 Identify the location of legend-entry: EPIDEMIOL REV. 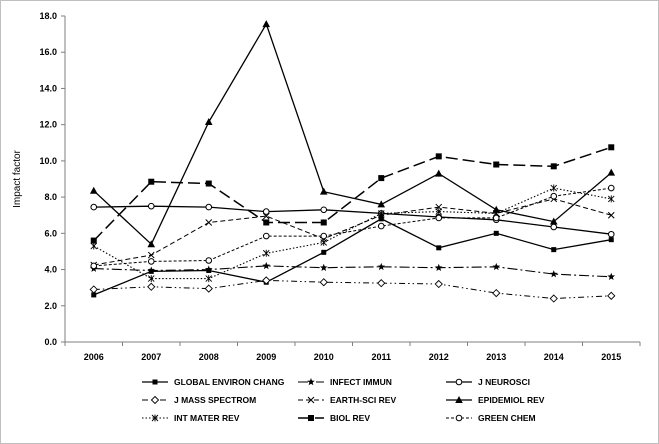
(495, 400).